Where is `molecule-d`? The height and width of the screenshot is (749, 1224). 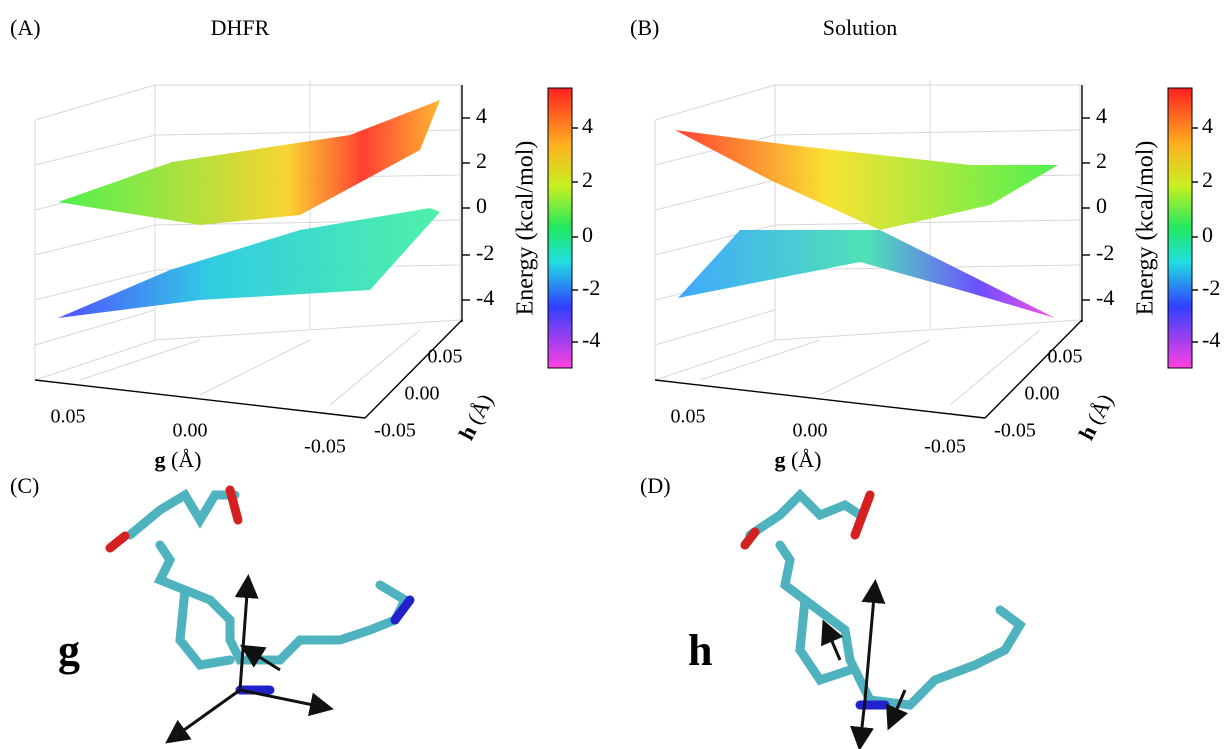 molecule-d is located at coordinates (883, 618).